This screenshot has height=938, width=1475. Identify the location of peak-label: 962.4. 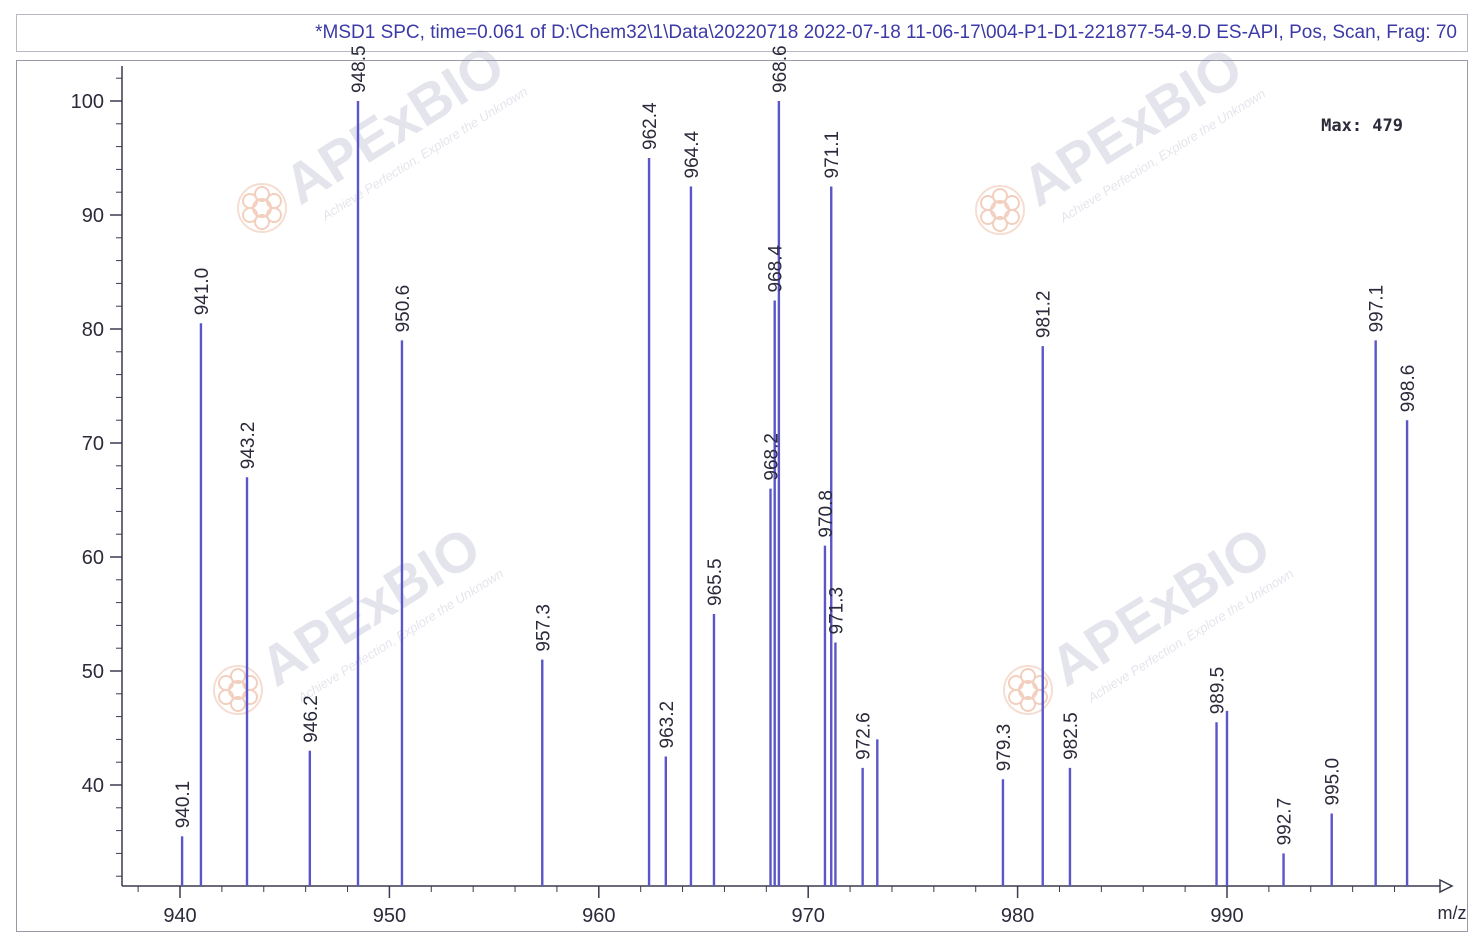
(650, 126).